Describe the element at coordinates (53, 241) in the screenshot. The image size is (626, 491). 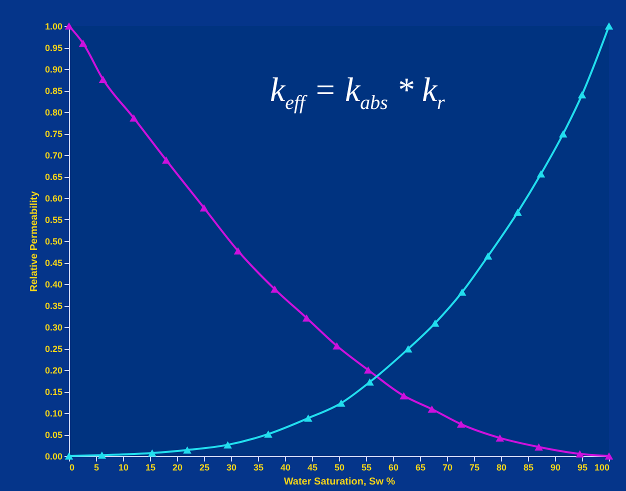
I see `y-tick-label: 0.50` at that location.